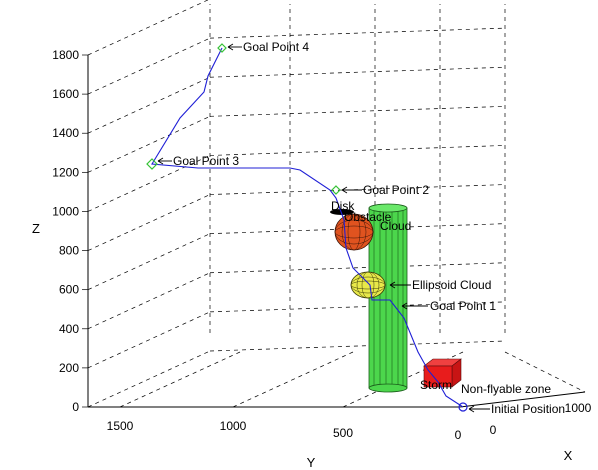  Describe the element at coordinates (65, 55) in the screenshot. I see `z-tick-label: 1800` at that location.